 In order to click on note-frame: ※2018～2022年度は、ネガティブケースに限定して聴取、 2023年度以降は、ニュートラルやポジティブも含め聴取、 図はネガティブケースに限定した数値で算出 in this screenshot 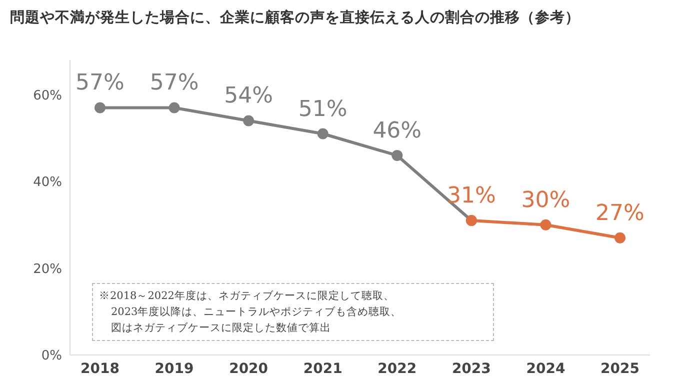, I will do `click(293, 312)`.